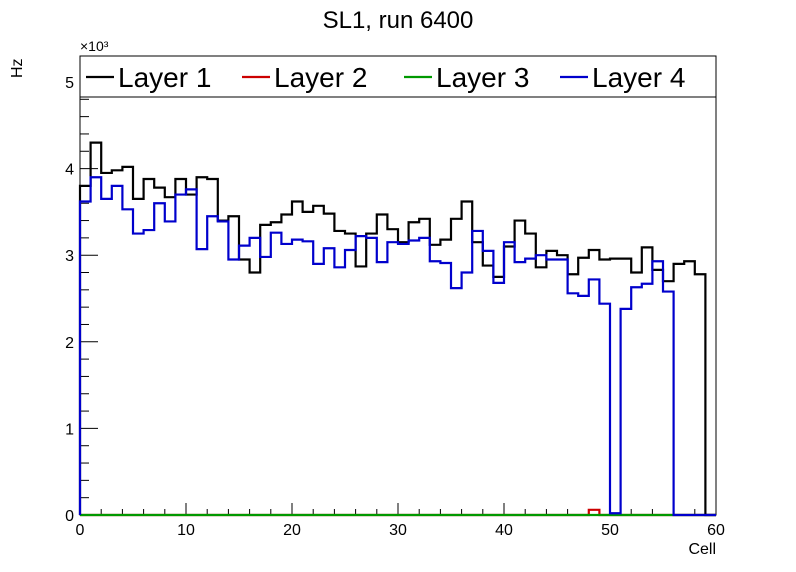 This screenshot has height=572, width=796. What do you see at coordinates (94, 46) in the screenshot?
I see `y-exponent-label: ×10³` at bounding box center [94, 46].